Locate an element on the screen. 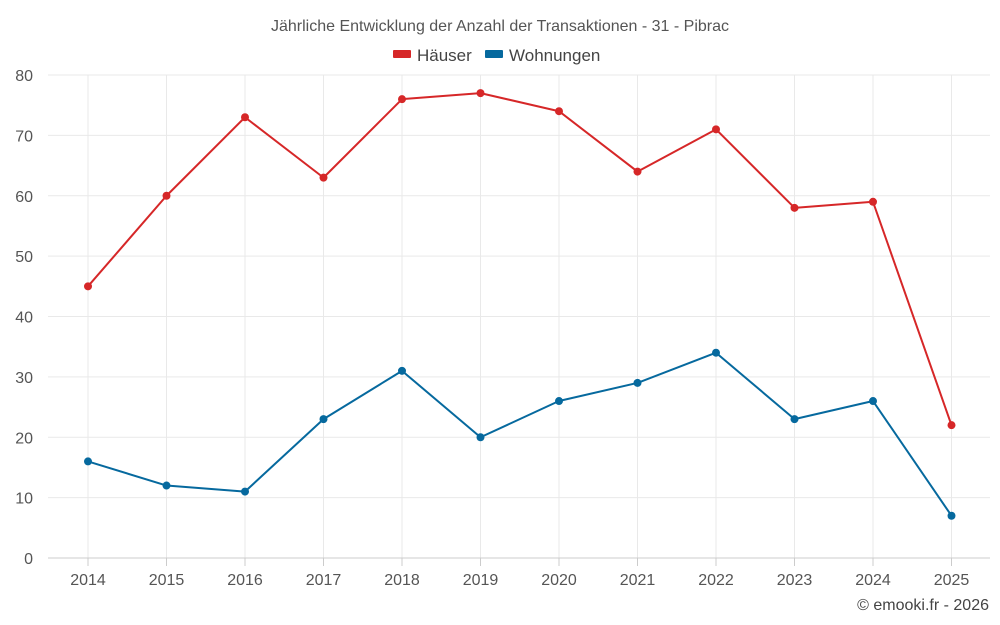 The image size is (1000, 625). x-tick-label-2023: 2023 is located at coordinates (795, 580).